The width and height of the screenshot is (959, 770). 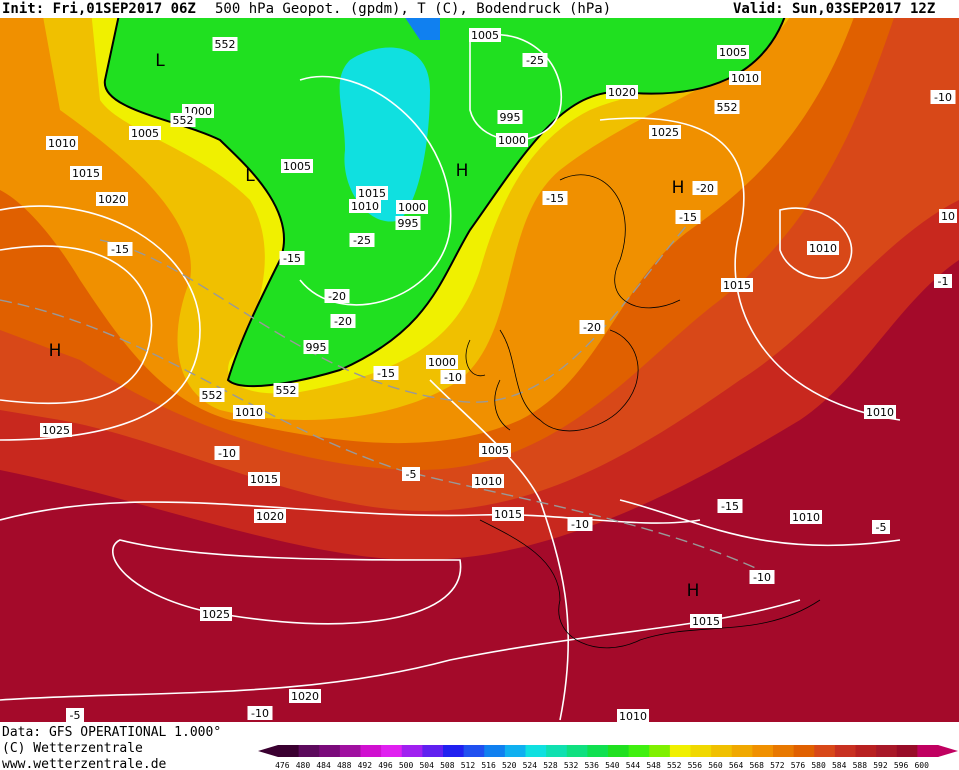 What do you see at coordinates (943, 281) in the screenshot?
I see `contour-label: -1` at bounding box center [943, 281].